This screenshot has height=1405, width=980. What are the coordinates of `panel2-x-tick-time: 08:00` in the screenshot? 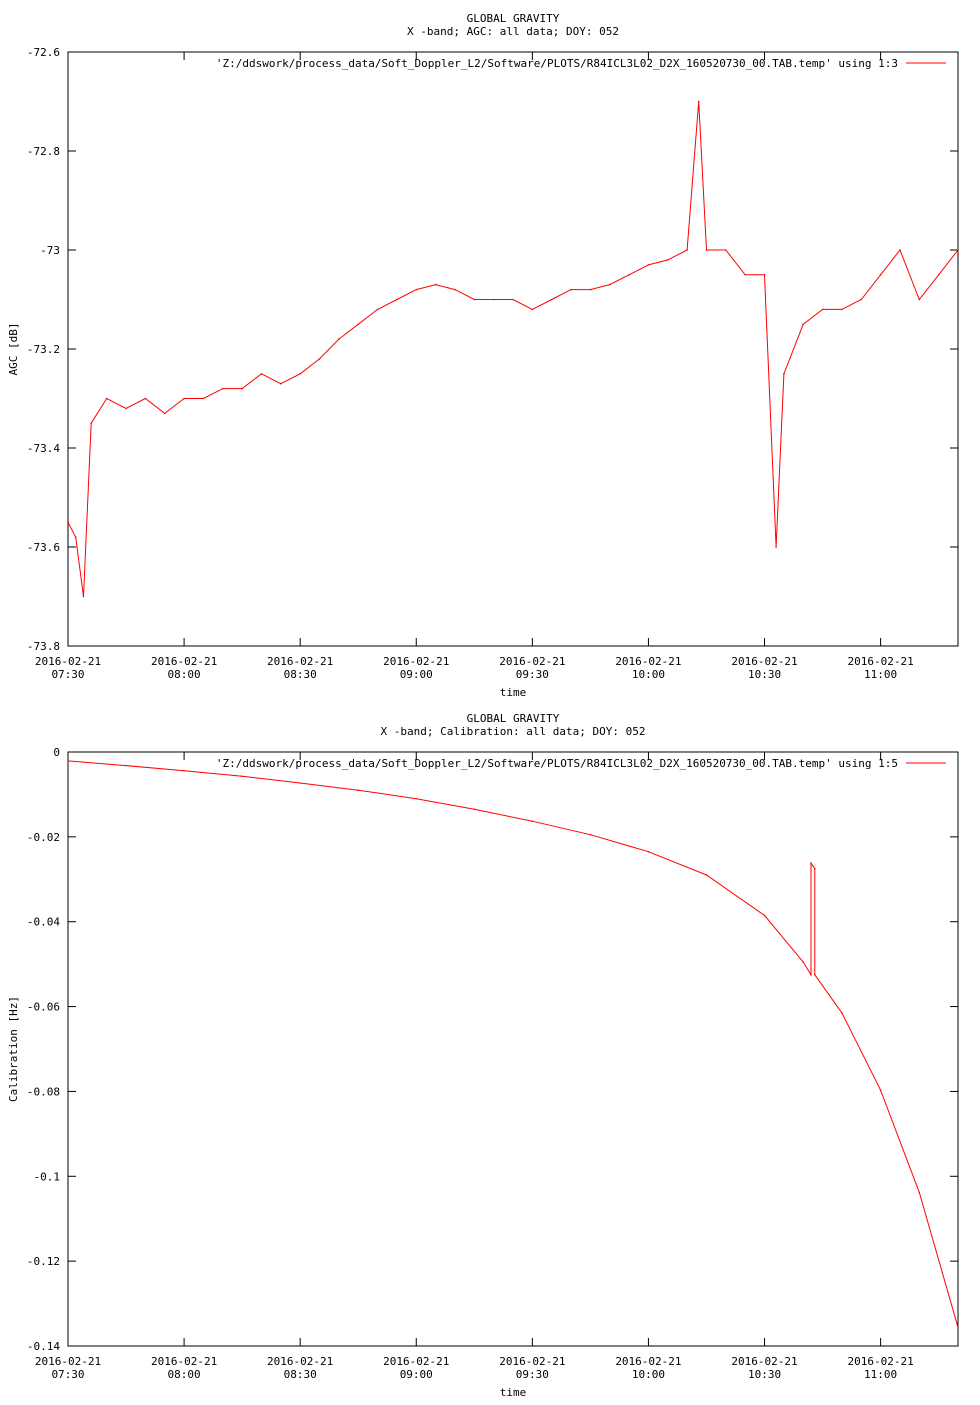 It's located at (184, 1374).